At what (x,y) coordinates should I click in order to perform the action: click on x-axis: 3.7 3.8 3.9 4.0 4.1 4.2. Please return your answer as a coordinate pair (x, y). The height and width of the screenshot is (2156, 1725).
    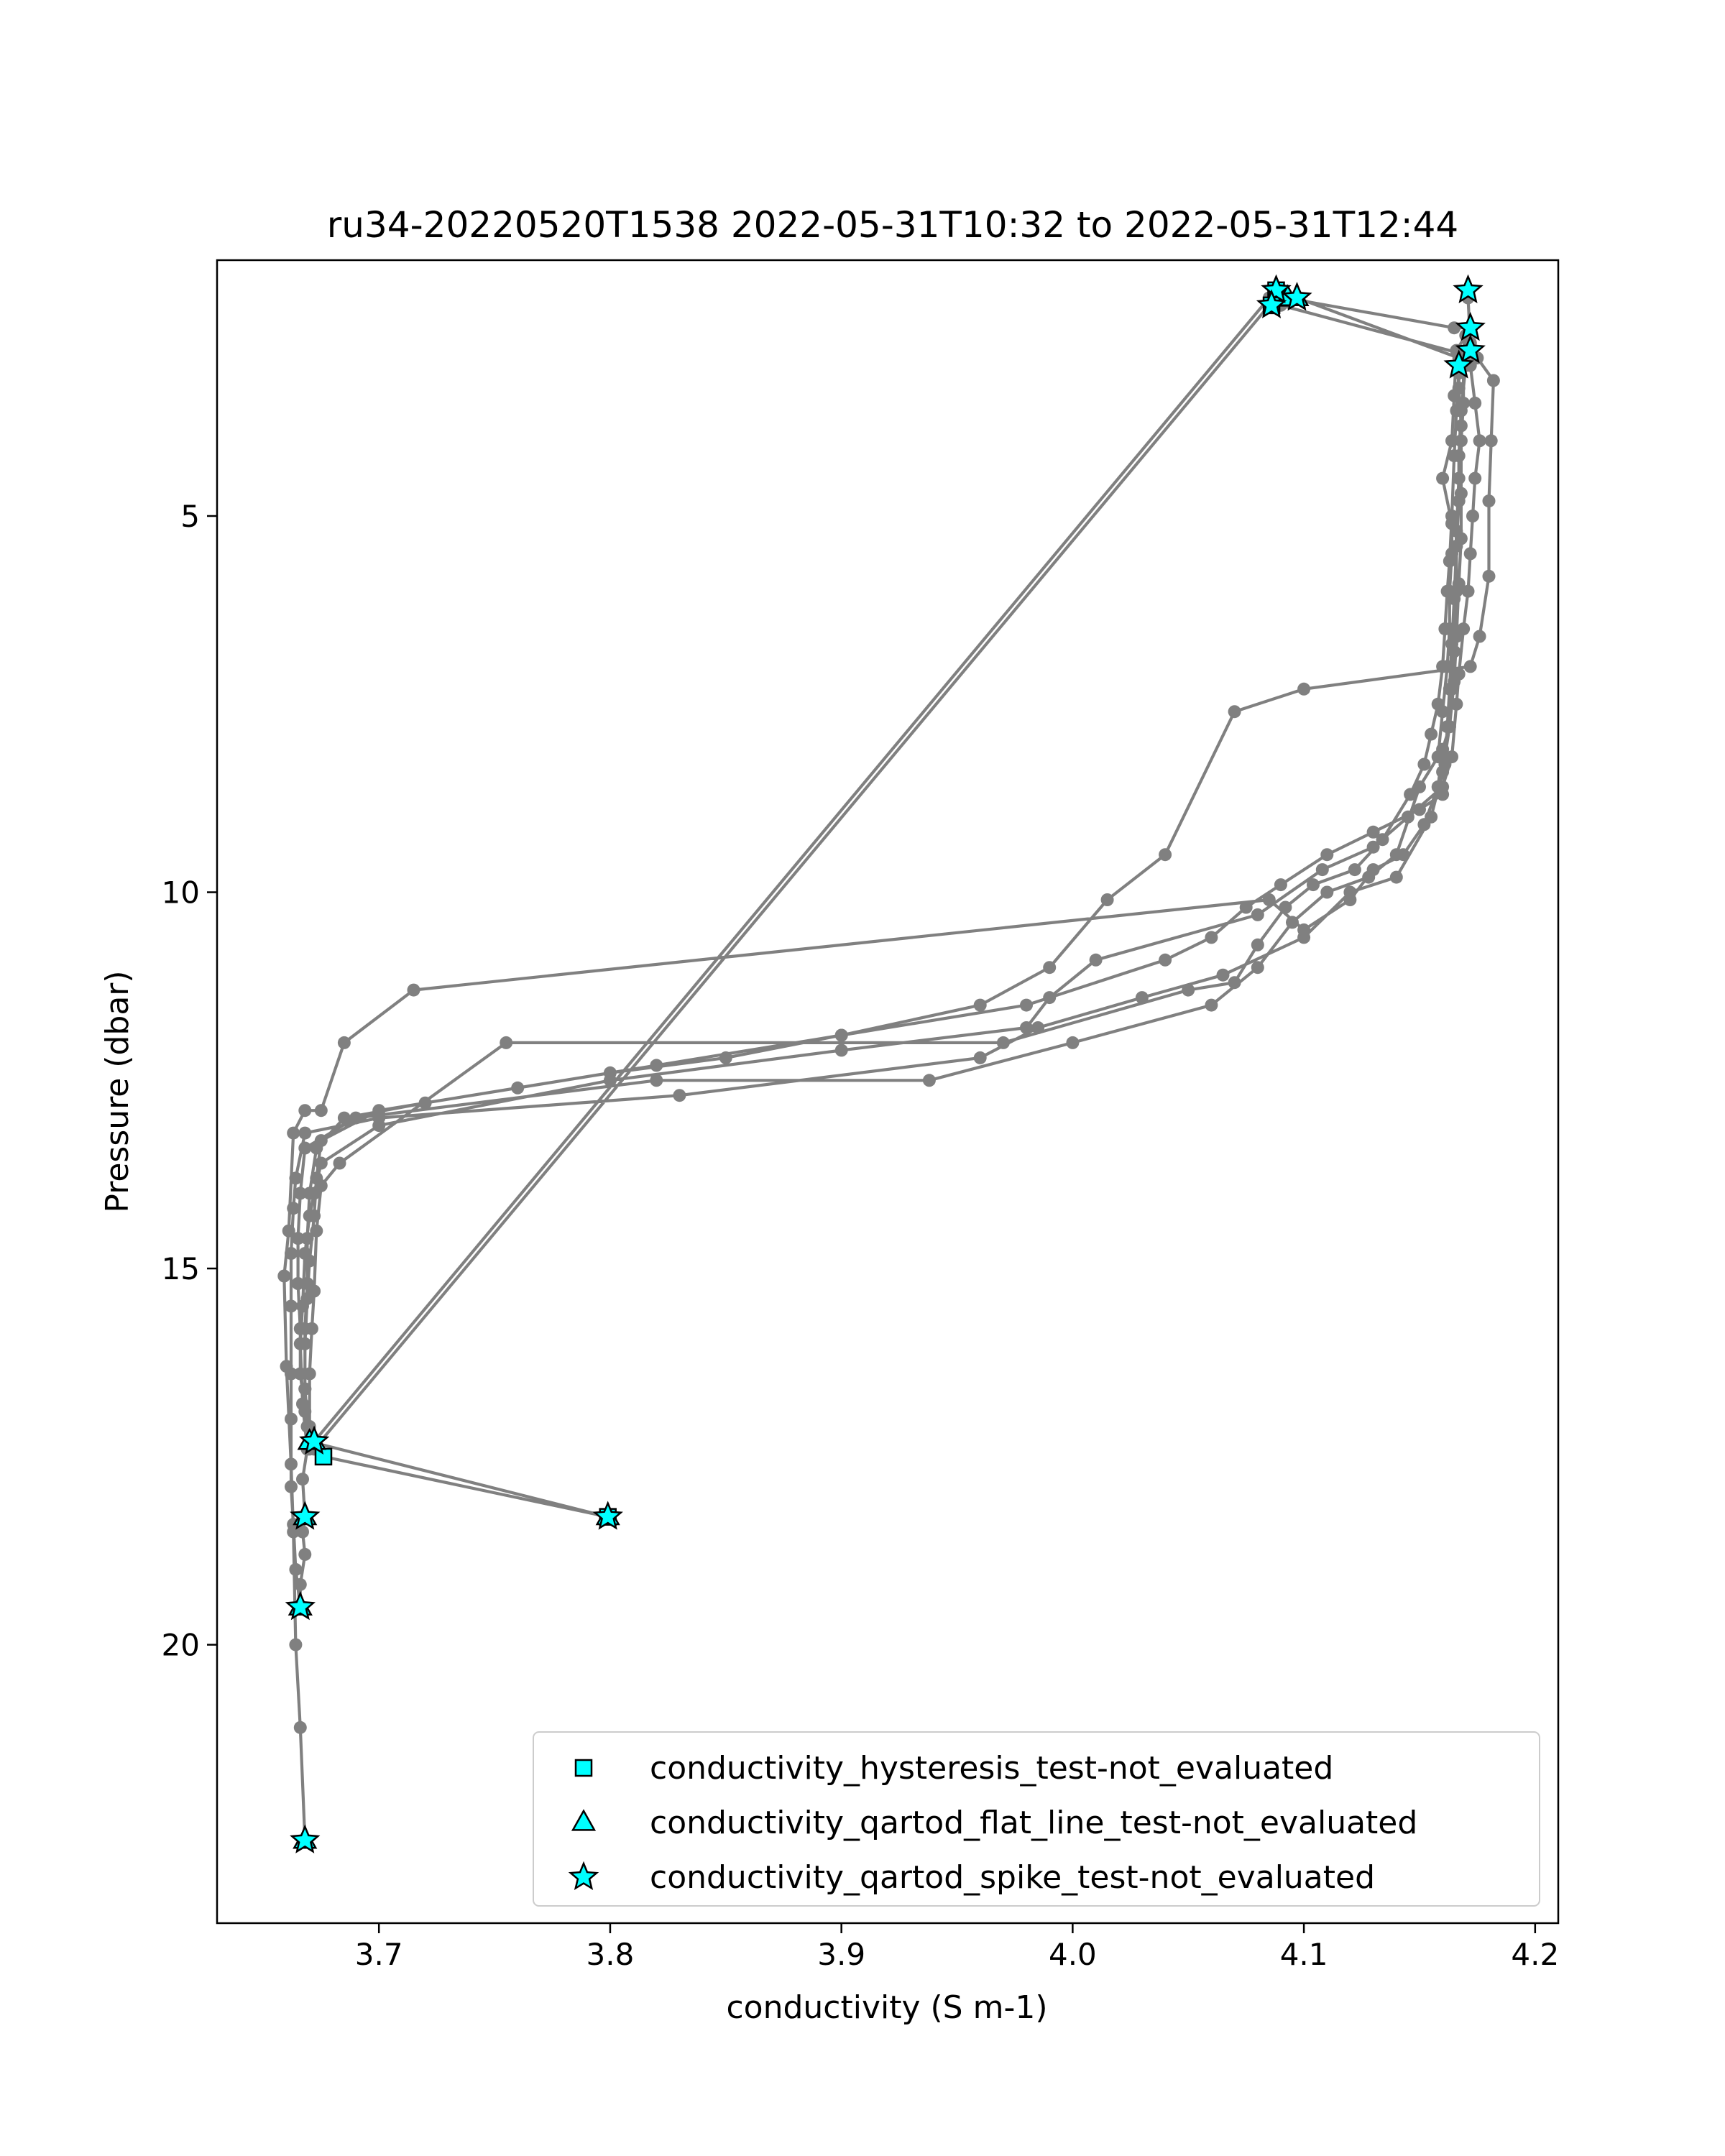
    Looking at the image, I should click on (957, 1947).